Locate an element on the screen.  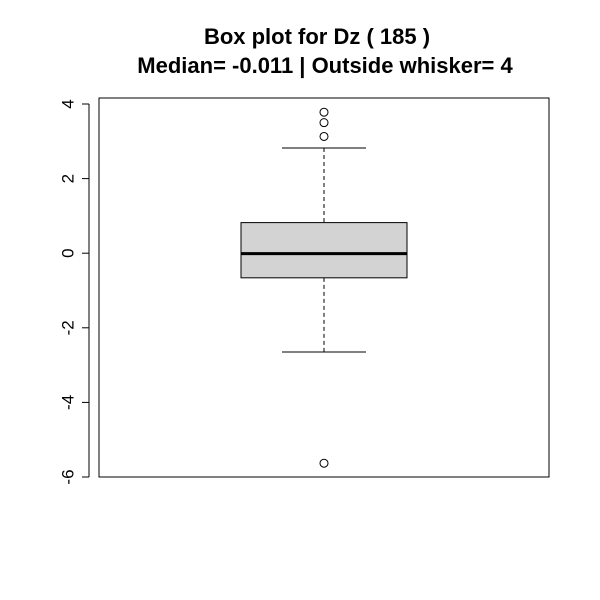
outlier-points is located at coordinates (324, 287).